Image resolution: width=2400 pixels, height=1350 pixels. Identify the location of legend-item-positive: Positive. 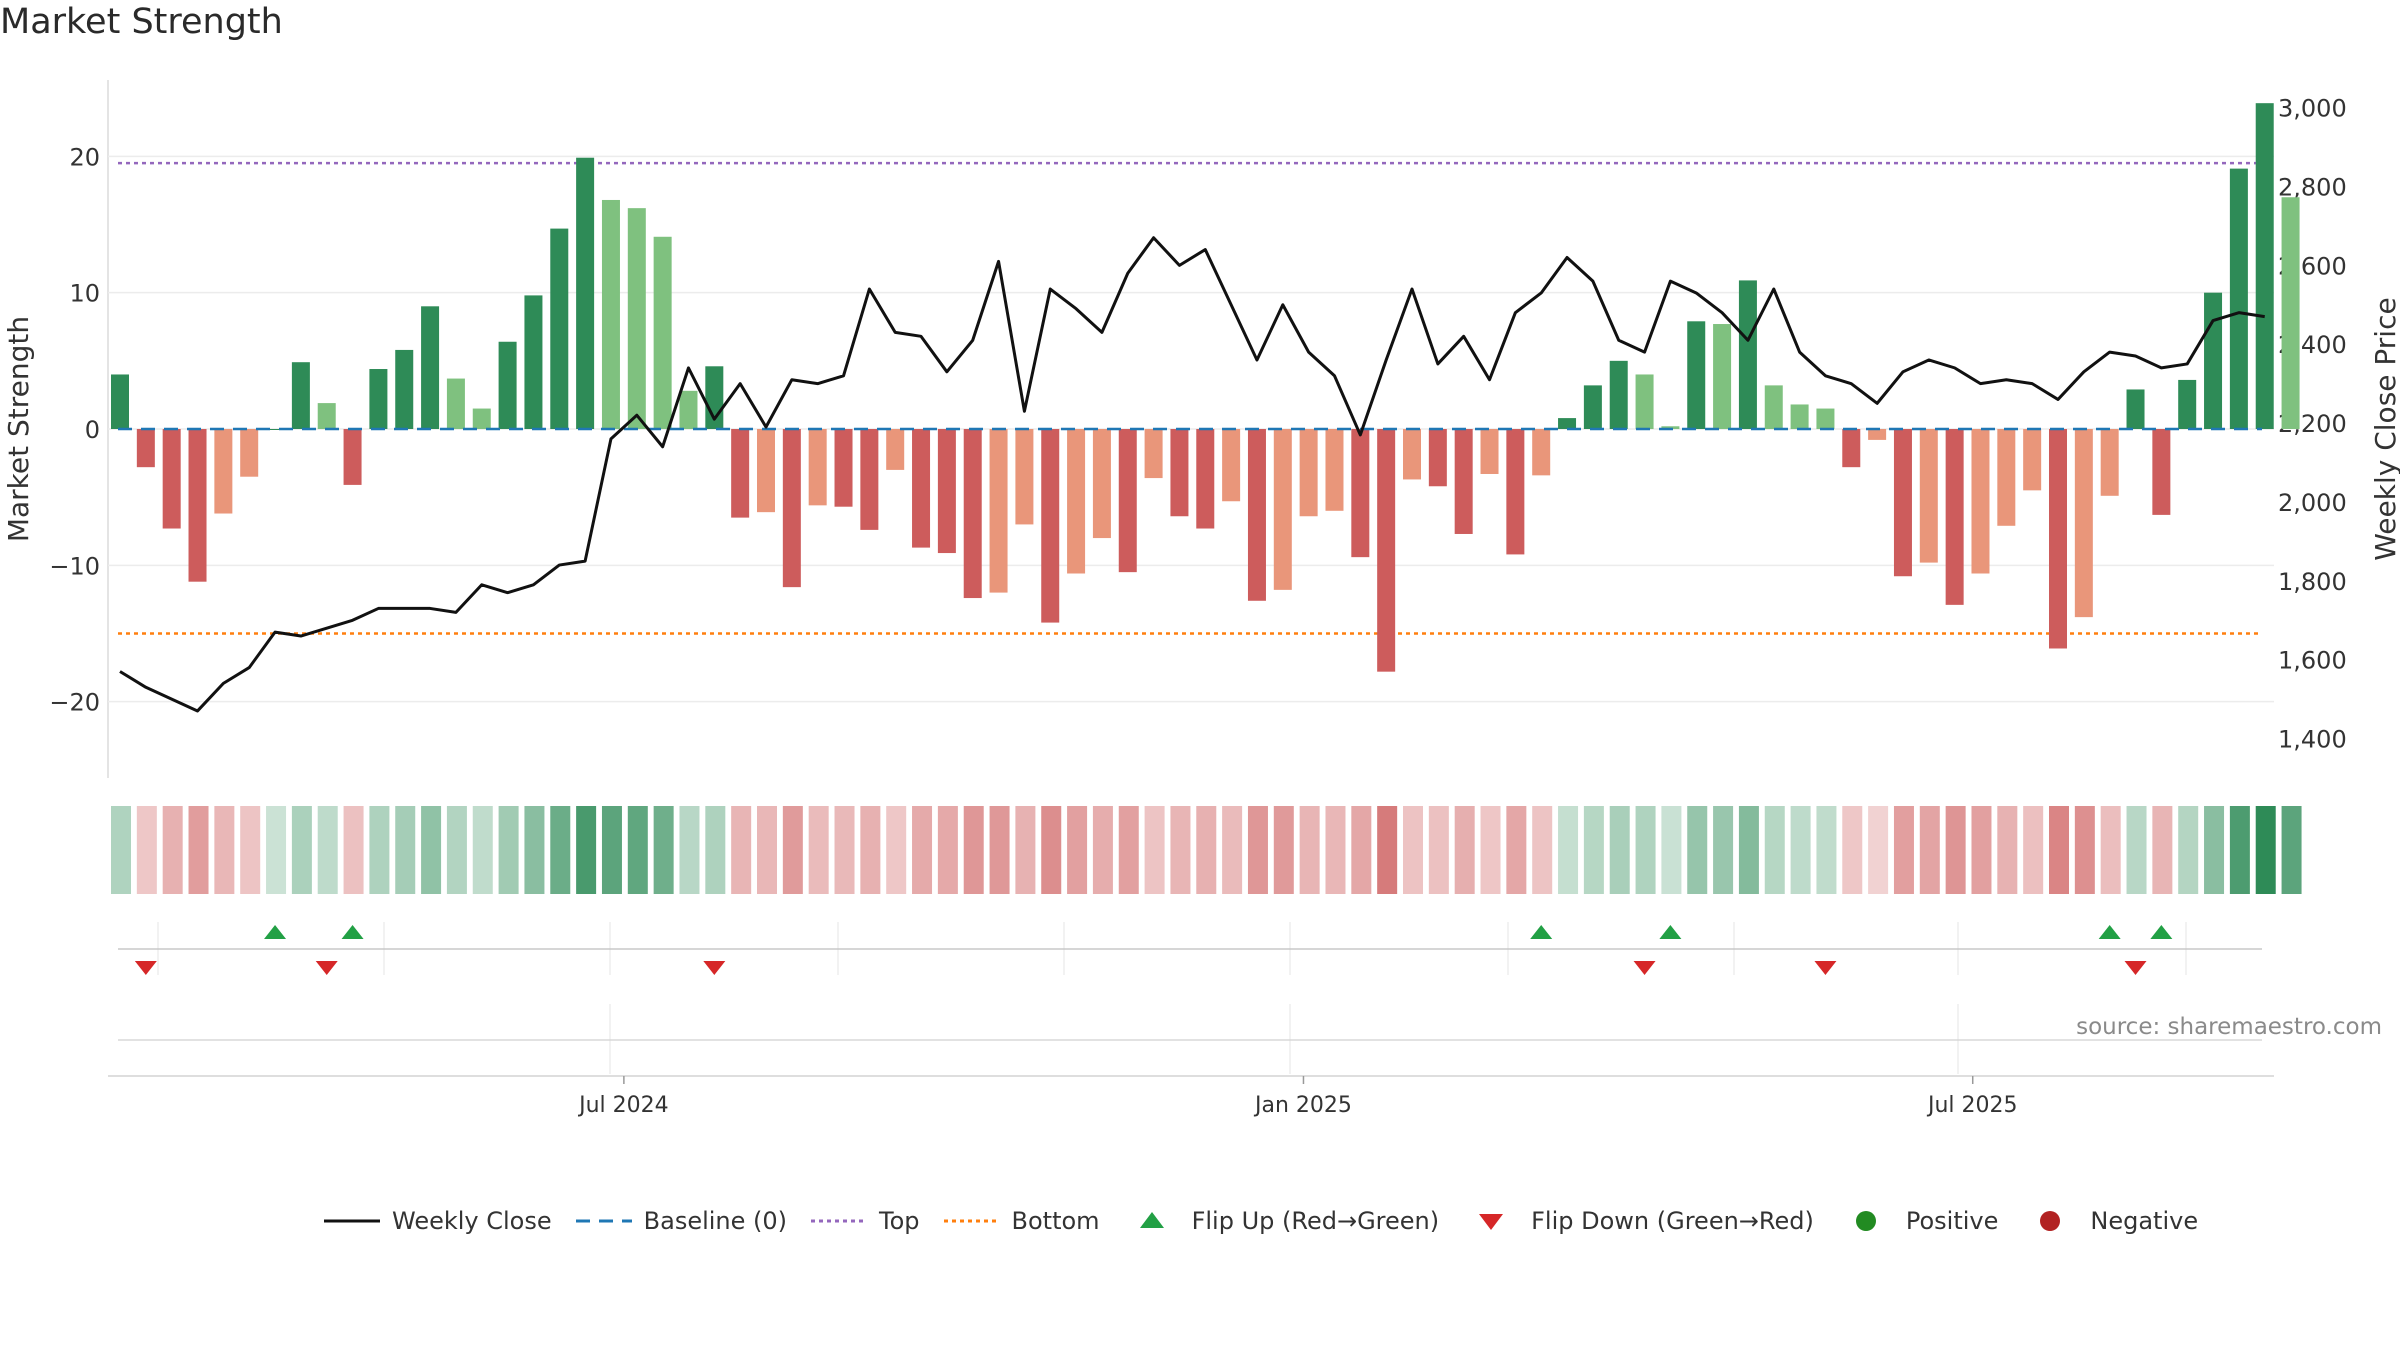
(1916, 1221).